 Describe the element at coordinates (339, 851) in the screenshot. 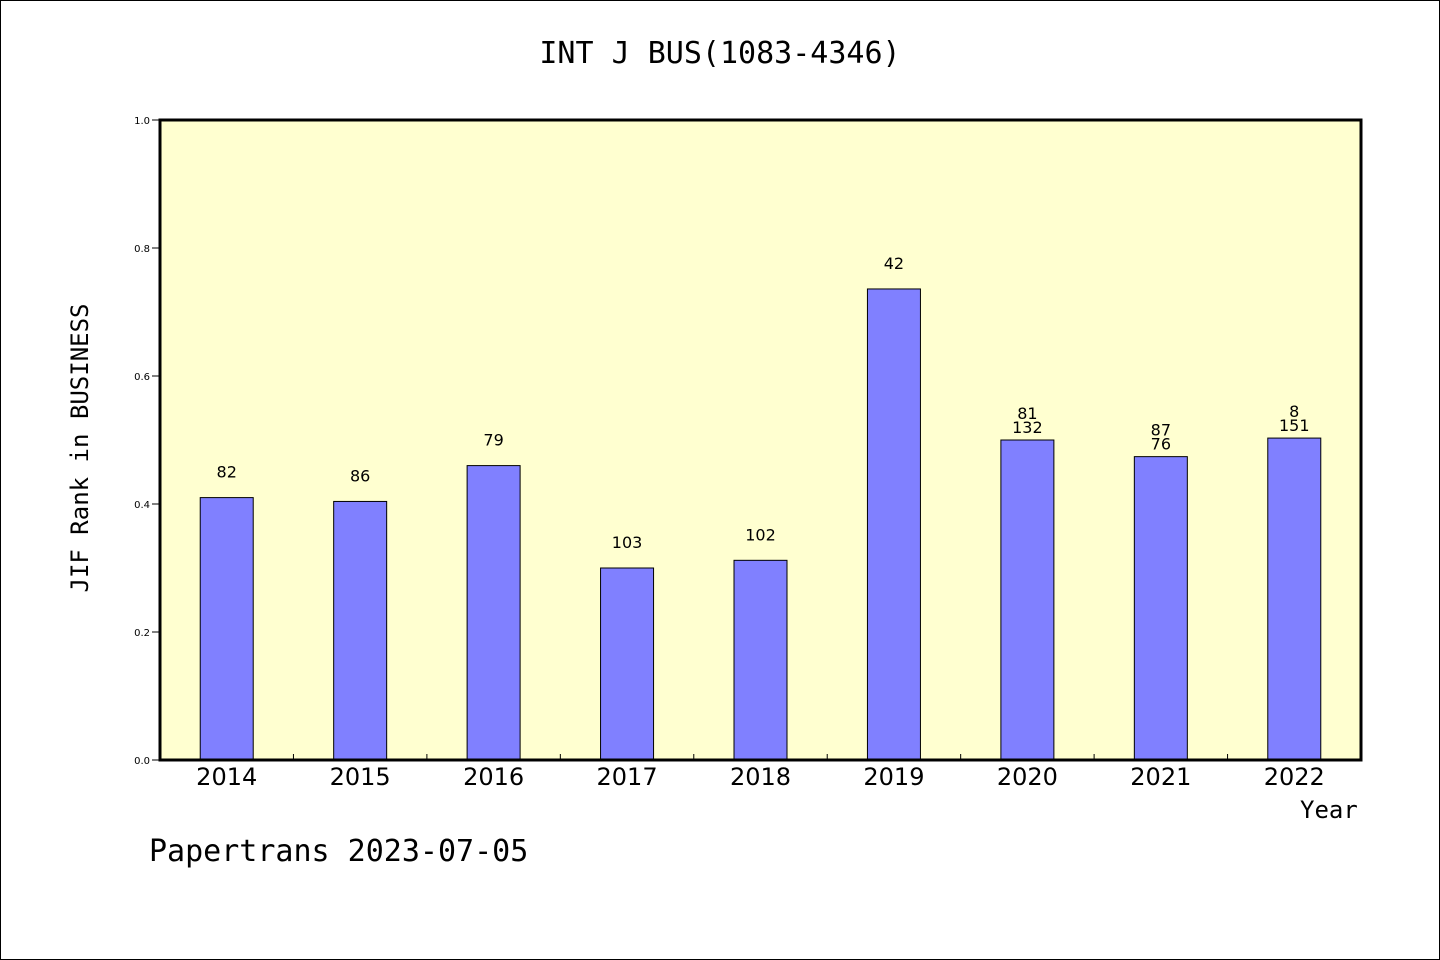

I see `footer-text: Papertrans 2023-07-05` at that location.